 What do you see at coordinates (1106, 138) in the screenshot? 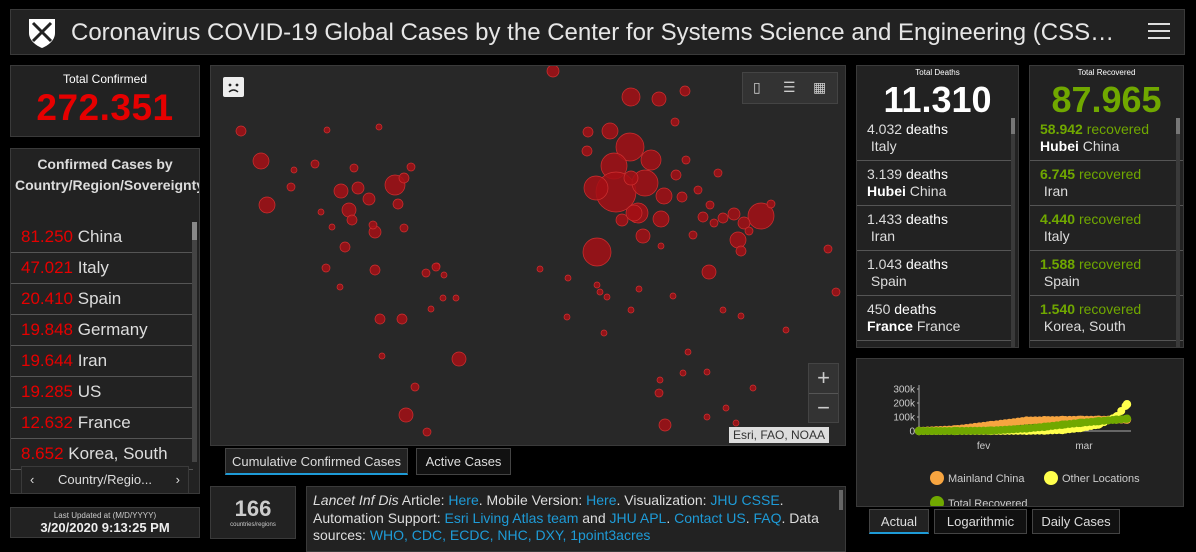
I see `recovered-row: 58.942 recovered Hubei China` at bounding box center [1106, 138].